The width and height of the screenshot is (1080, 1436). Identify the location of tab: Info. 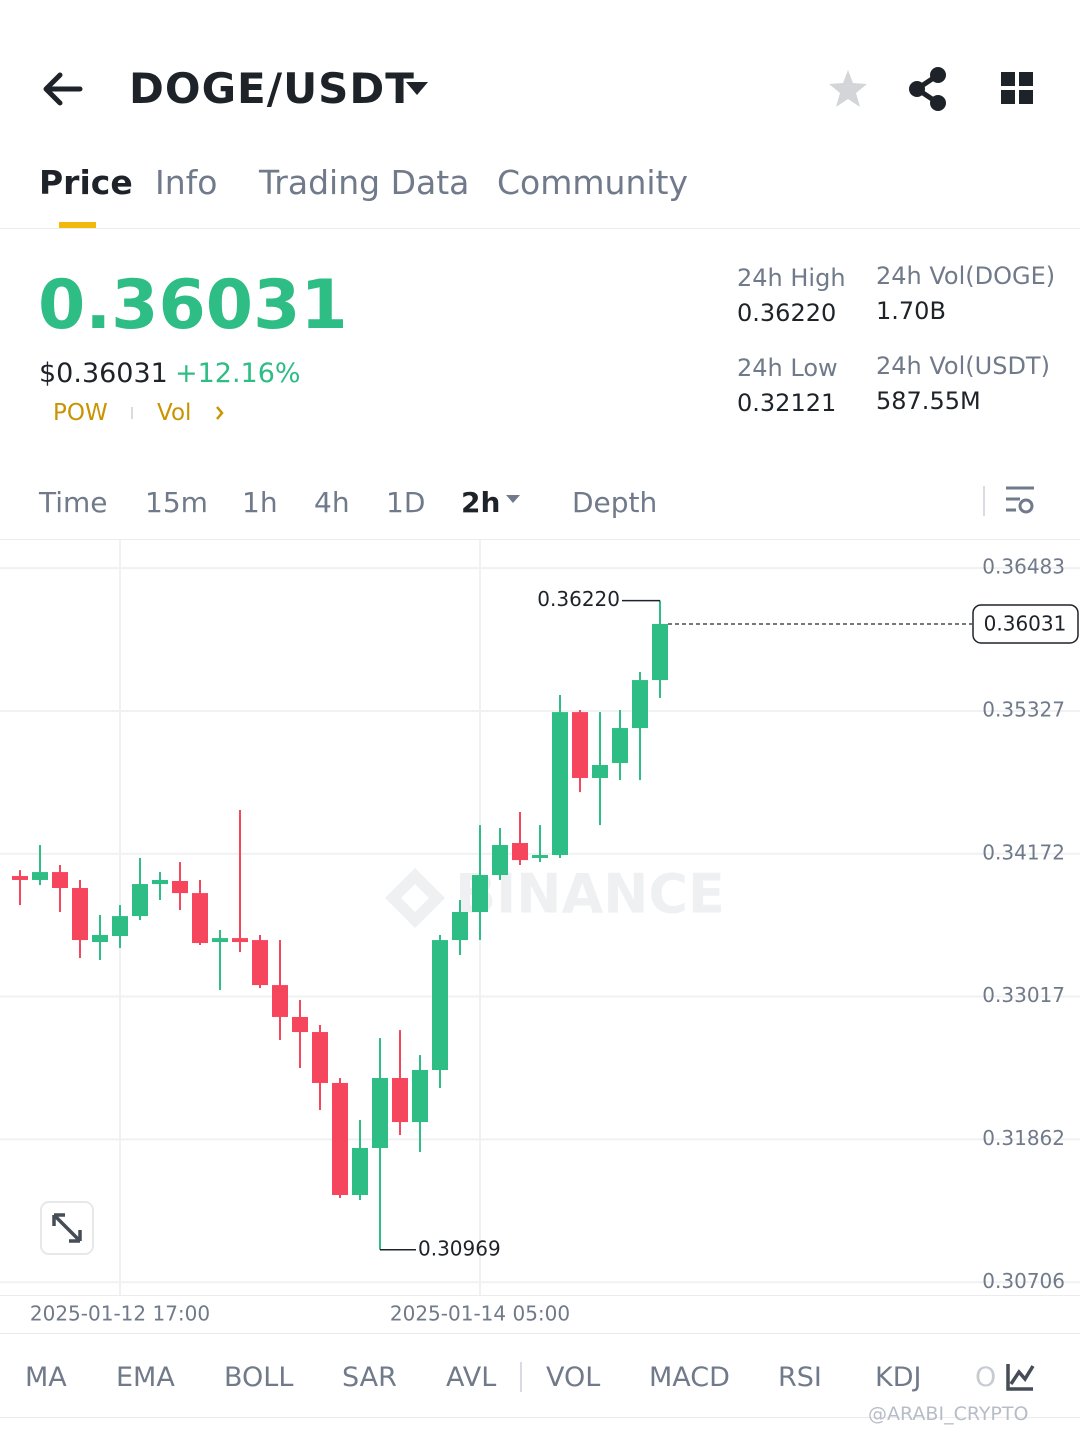
(186, 182).